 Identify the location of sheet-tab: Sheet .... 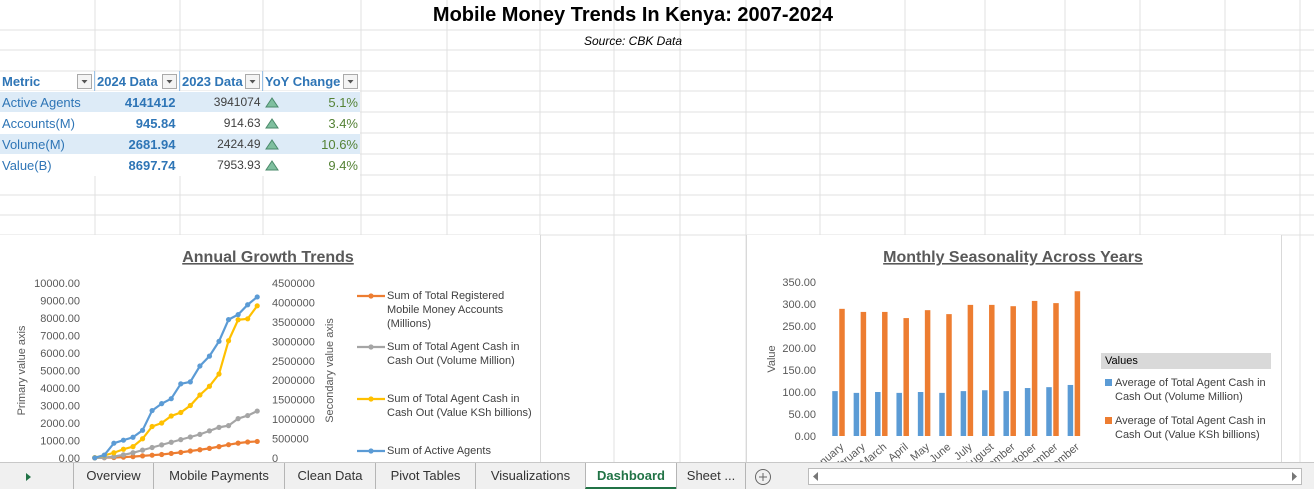
(710, 476).